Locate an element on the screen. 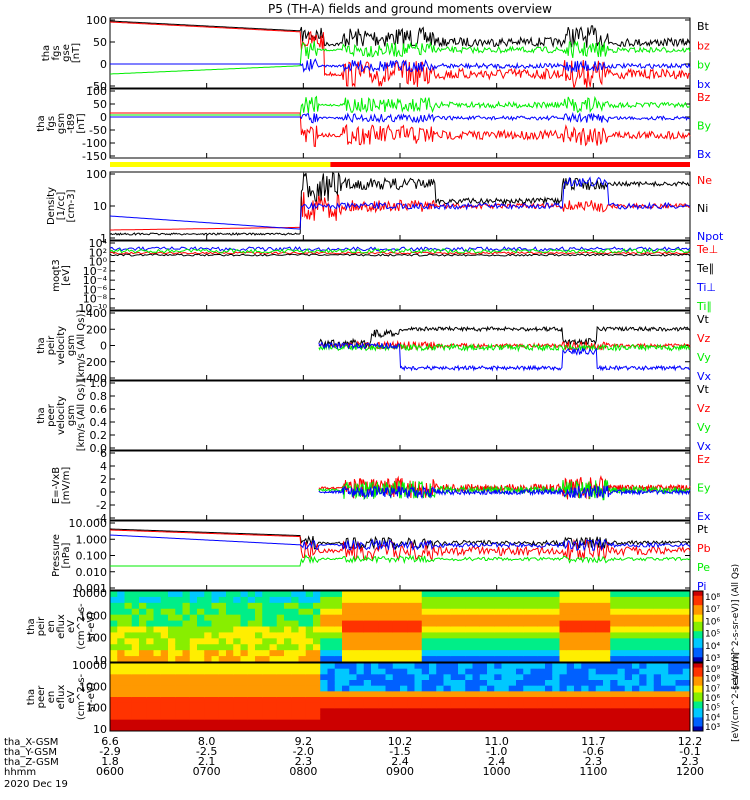 This screenshot has height=800, width=750. legend-pressure-0: Pt is located at coordinates (703, 529).